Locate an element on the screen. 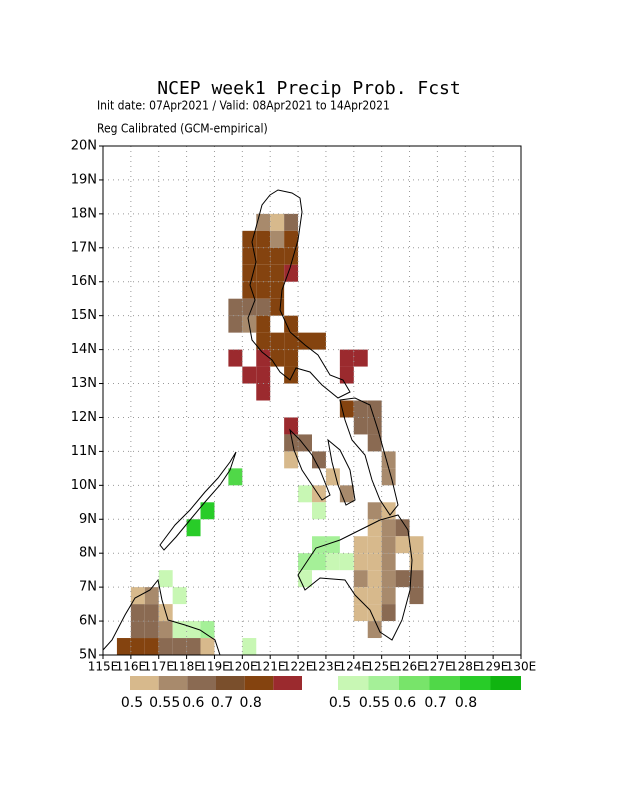 The height and width of the screenshot is (800, 618). x-tick-label: 130E is located at coordinates (521, 667).